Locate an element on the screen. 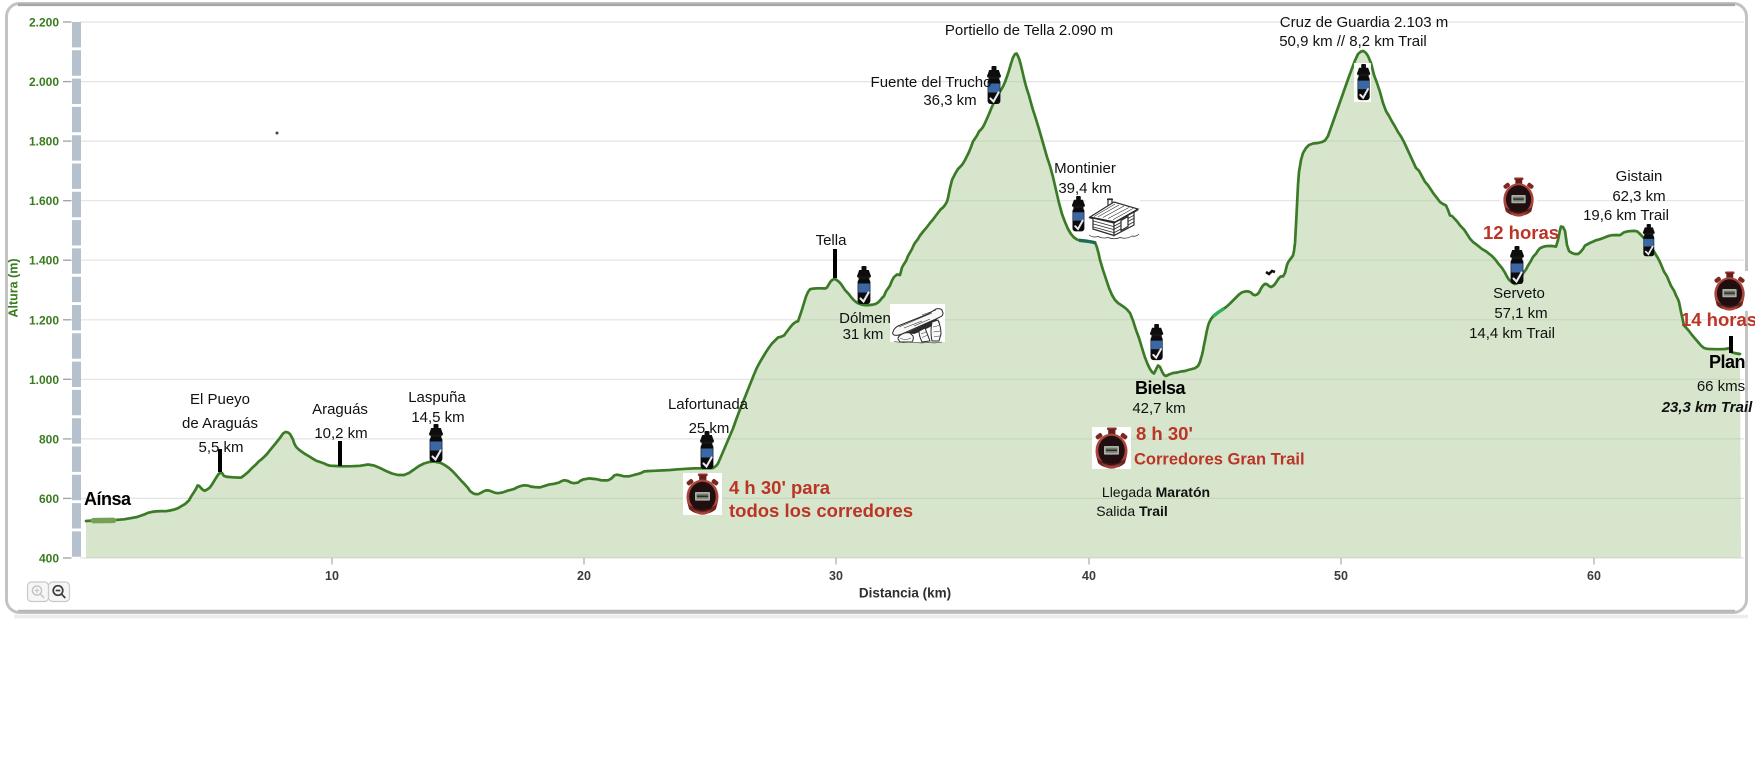 This screenshot has height=760, width=1755. svg-text: 23,3 km Trail is located at coordinates (1707, 407).